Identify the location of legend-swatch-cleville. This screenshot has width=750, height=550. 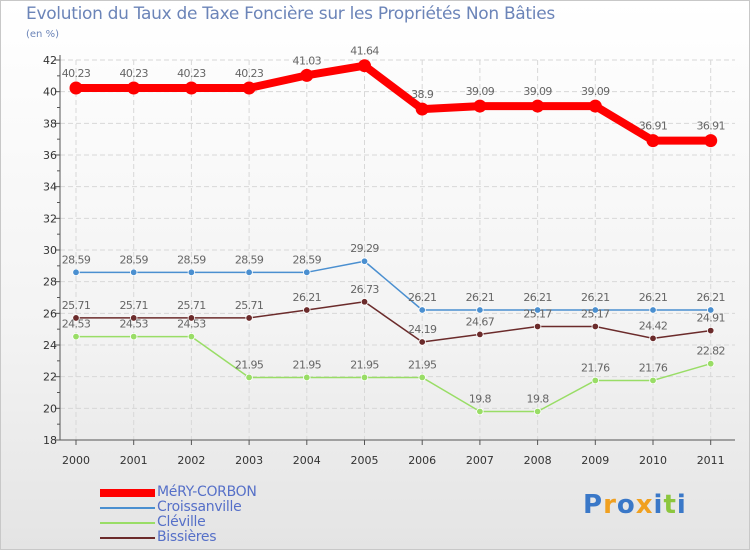
(127, 522).